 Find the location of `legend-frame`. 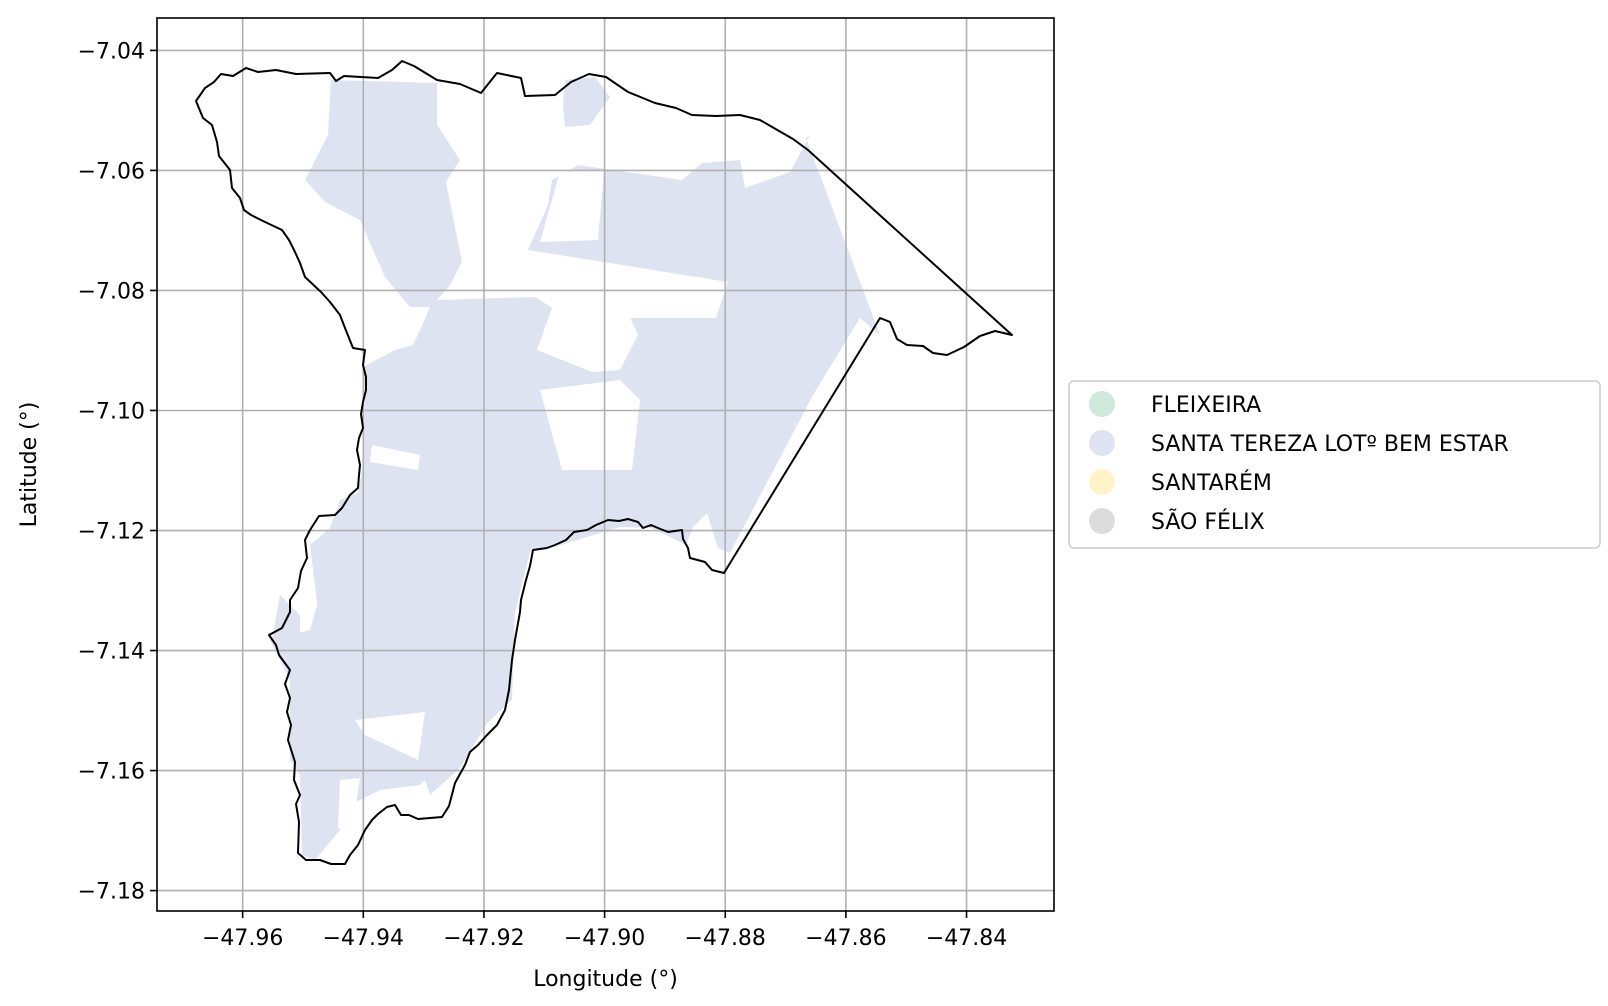

legend-frame is located at coordinates (1334, 464).